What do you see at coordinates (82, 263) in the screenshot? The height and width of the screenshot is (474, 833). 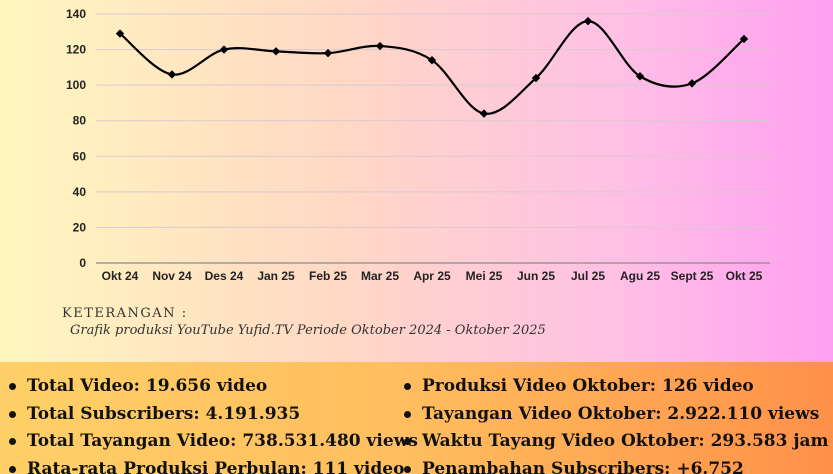 I see `y-tick-label: 0` at bounding box center [82, 263].